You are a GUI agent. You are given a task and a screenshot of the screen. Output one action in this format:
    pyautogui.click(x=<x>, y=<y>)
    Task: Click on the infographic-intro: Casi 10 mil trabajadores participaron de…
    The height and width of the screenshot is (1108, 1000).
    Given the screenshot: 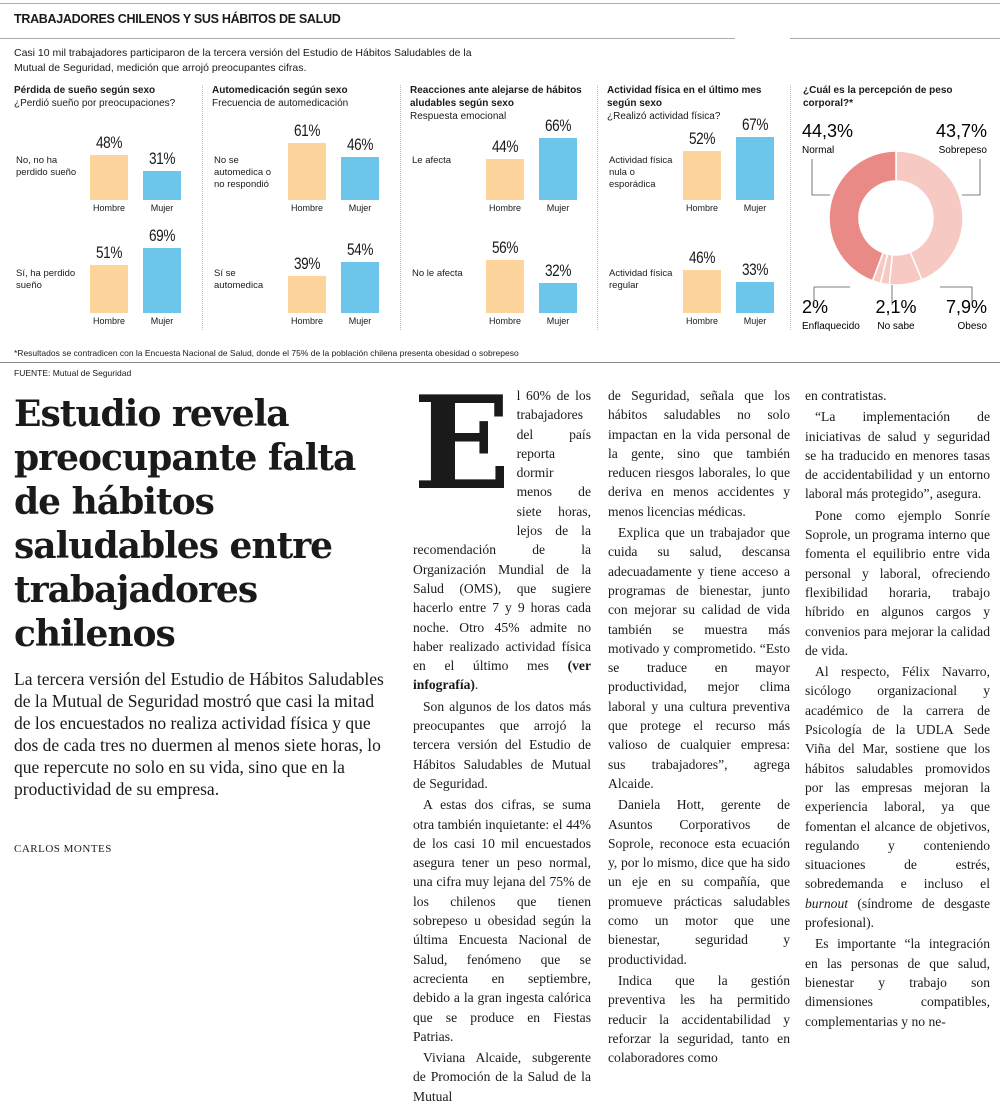 What is the action you would take?
    pyautogui.click(x=243, y=60)
    